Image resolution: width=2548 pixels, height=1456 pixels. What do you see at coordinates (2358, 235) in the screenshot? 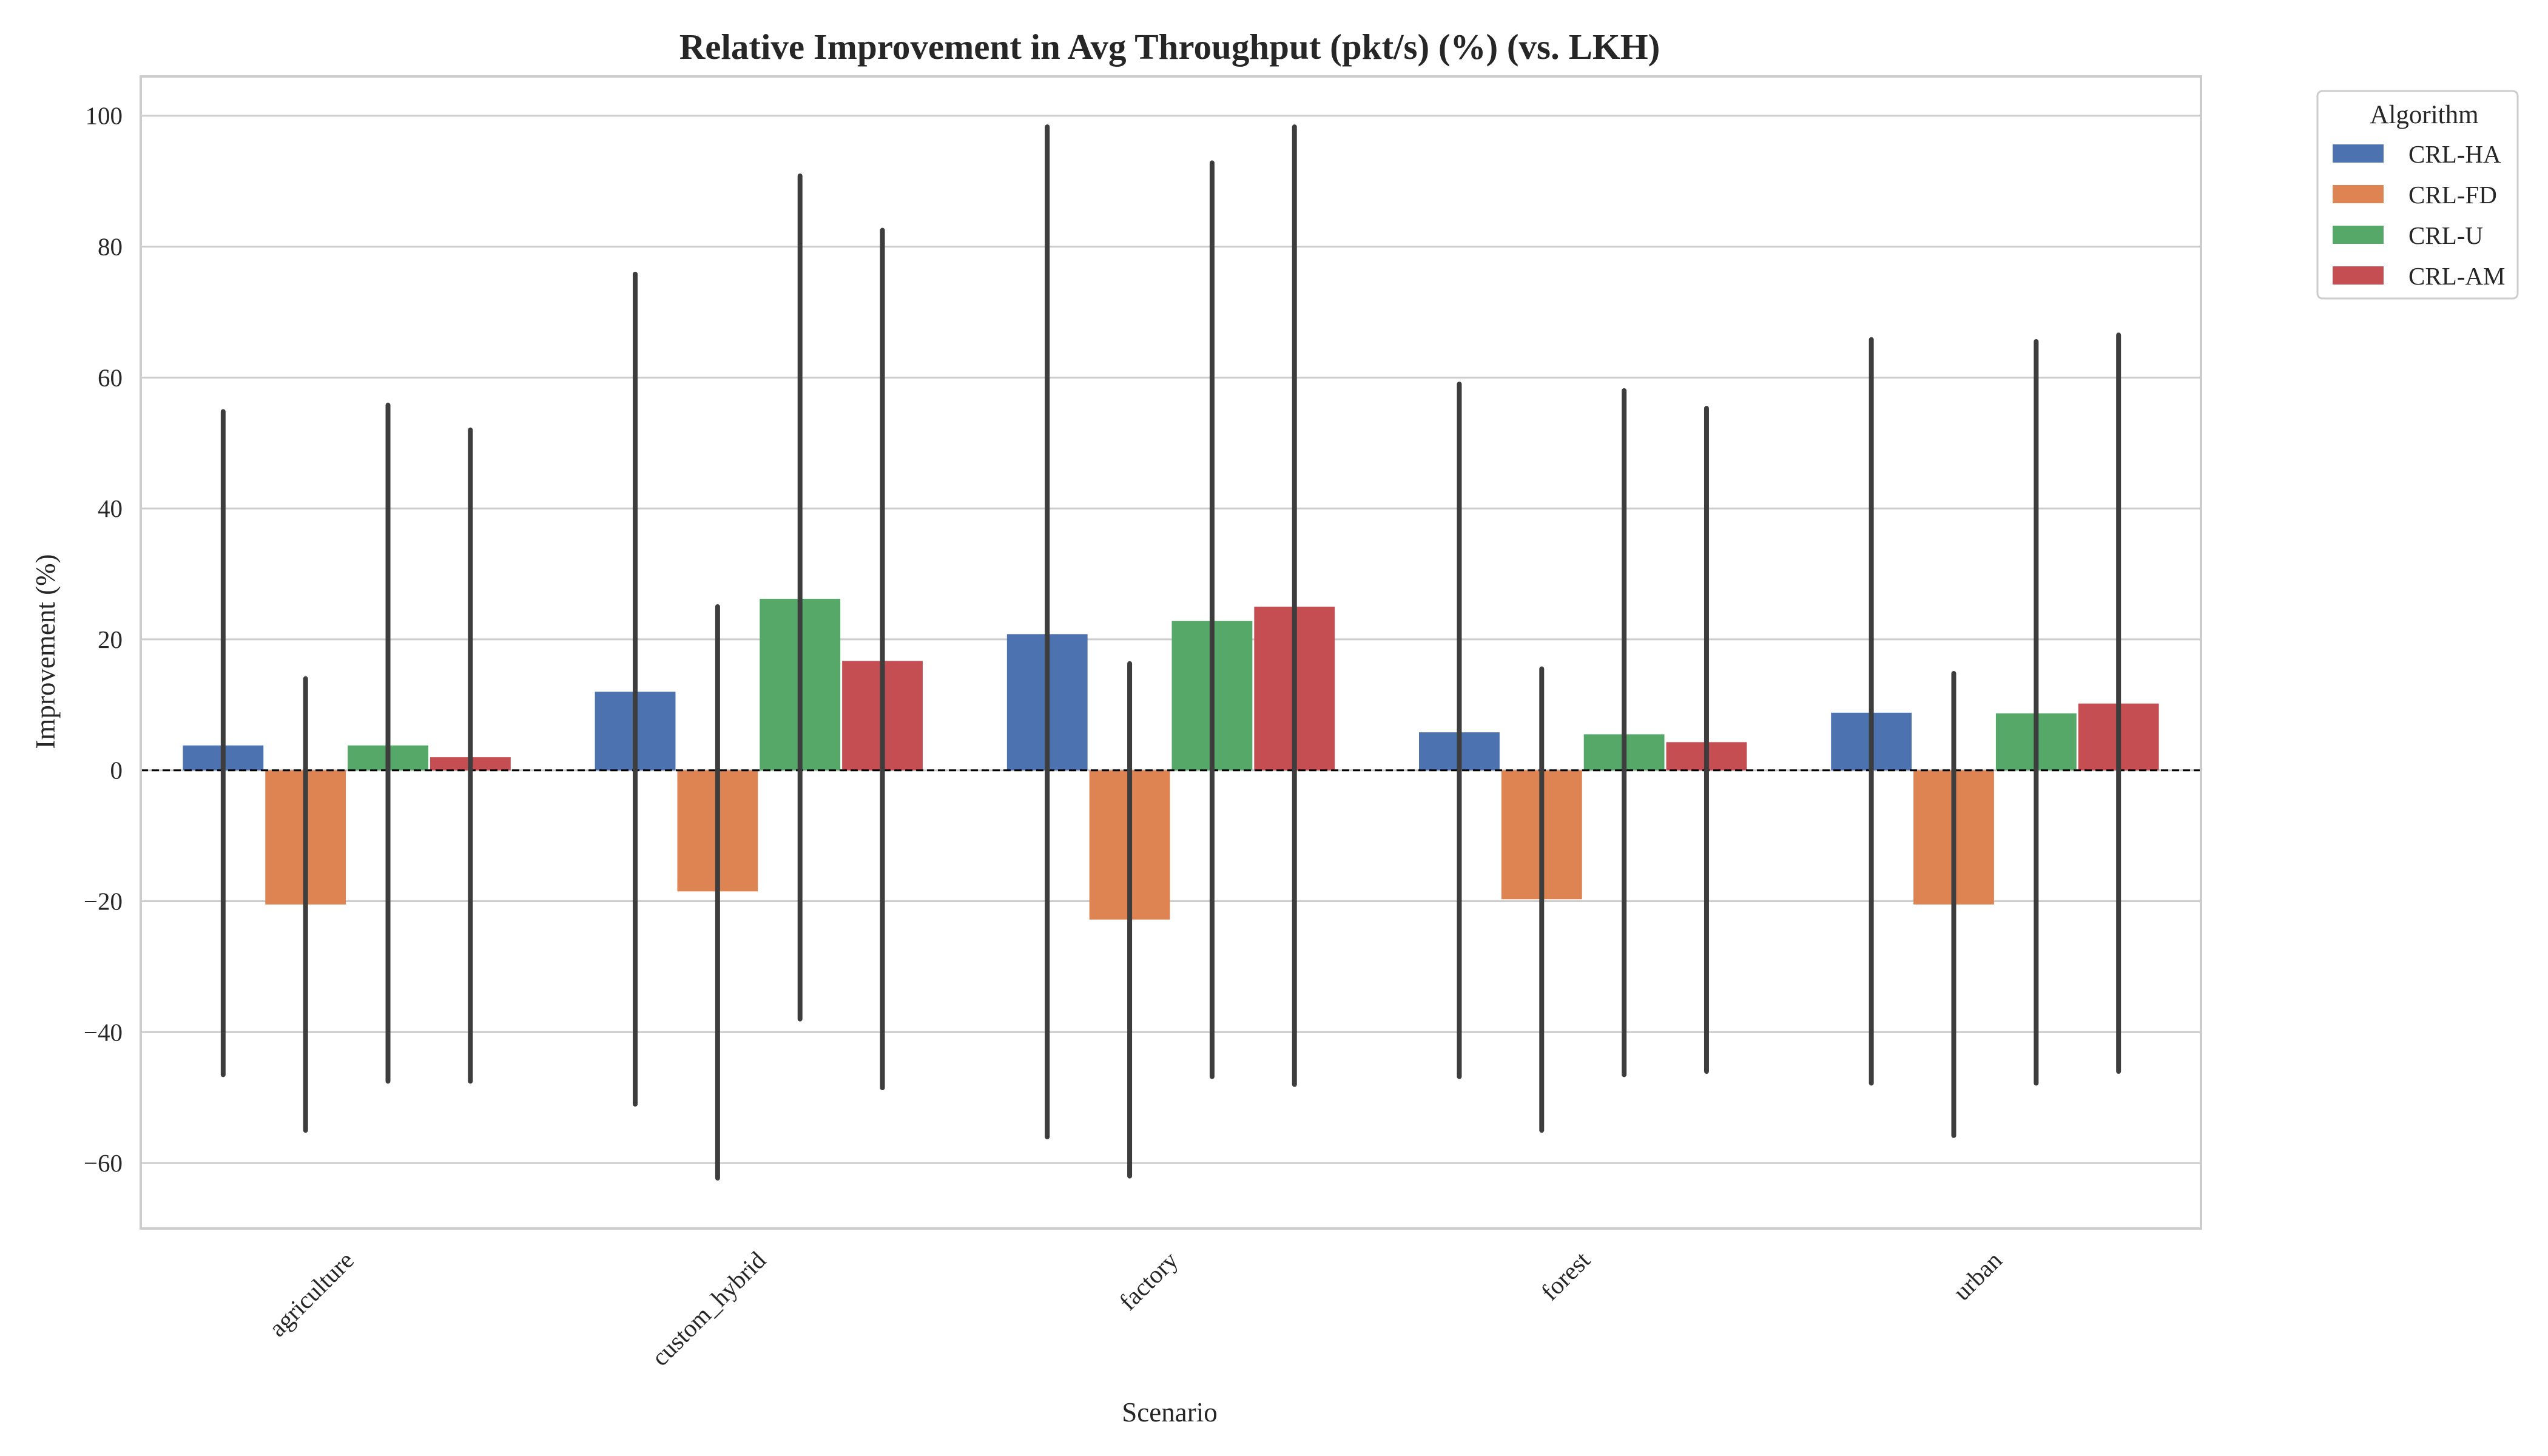
I see `legend-swatch-crl-u` at bounding box center [2358, 235].